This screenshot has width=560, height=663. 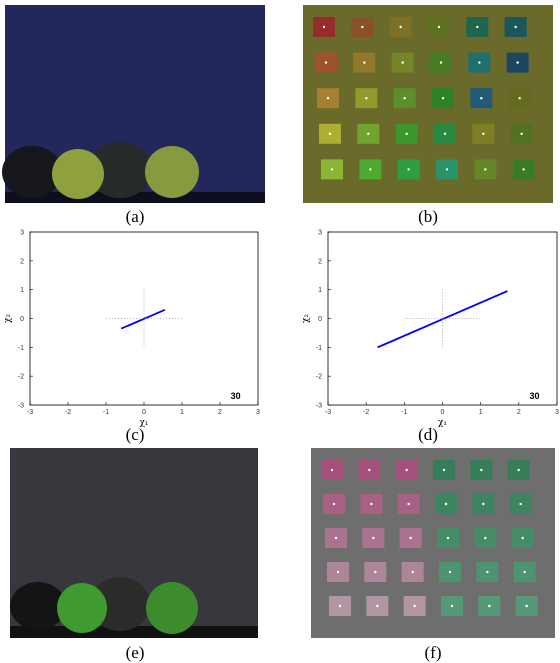 I want to click on panel-label: (f), so click(x=433, y=652).